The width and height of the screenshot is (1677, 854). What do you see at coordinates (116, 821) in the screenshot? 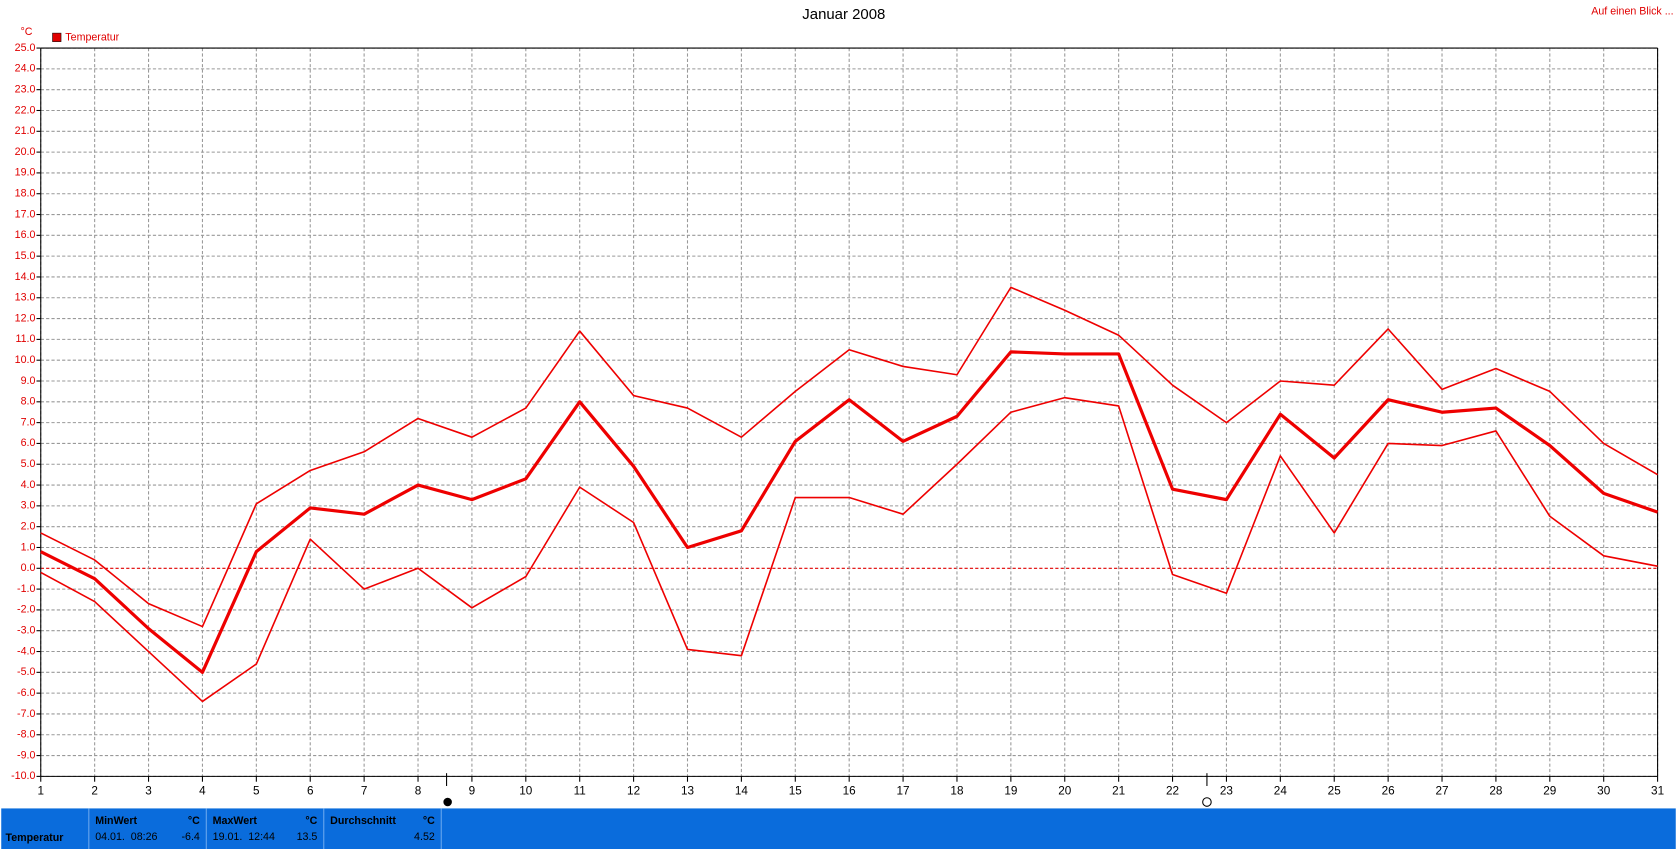
I see `stats-label: MinWert` at bounding box center [116, 821].